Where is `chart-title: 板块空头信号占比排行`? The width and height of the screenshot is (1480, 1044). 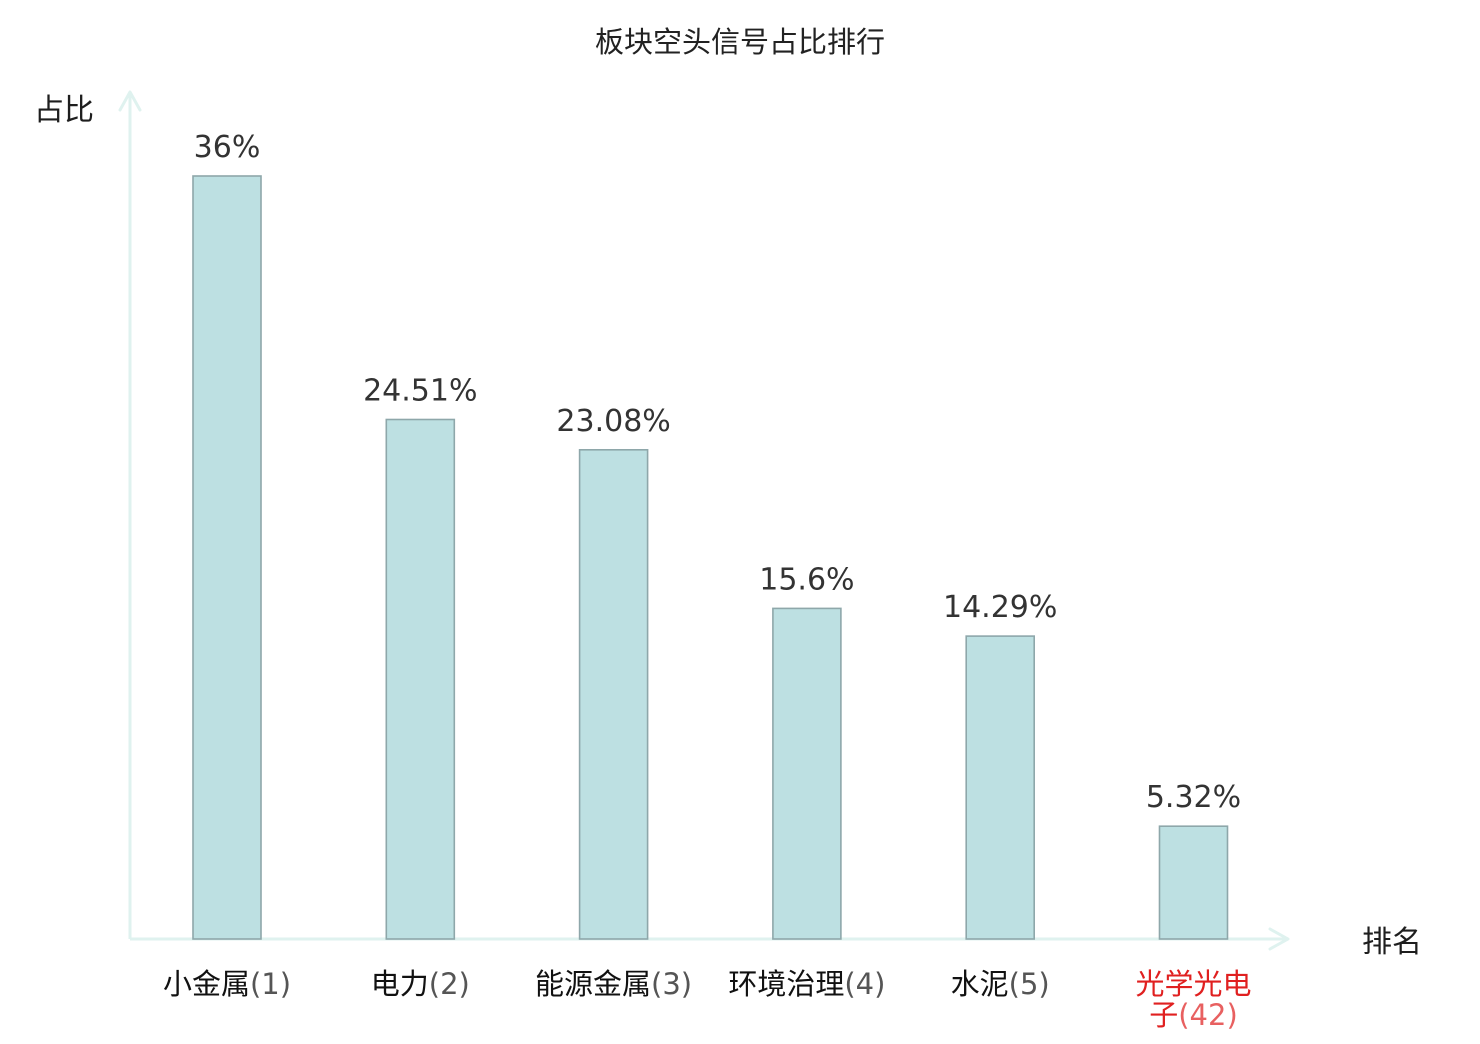
chart-title: 板块空头信号占比排行 is located at coordinates (740, 42).